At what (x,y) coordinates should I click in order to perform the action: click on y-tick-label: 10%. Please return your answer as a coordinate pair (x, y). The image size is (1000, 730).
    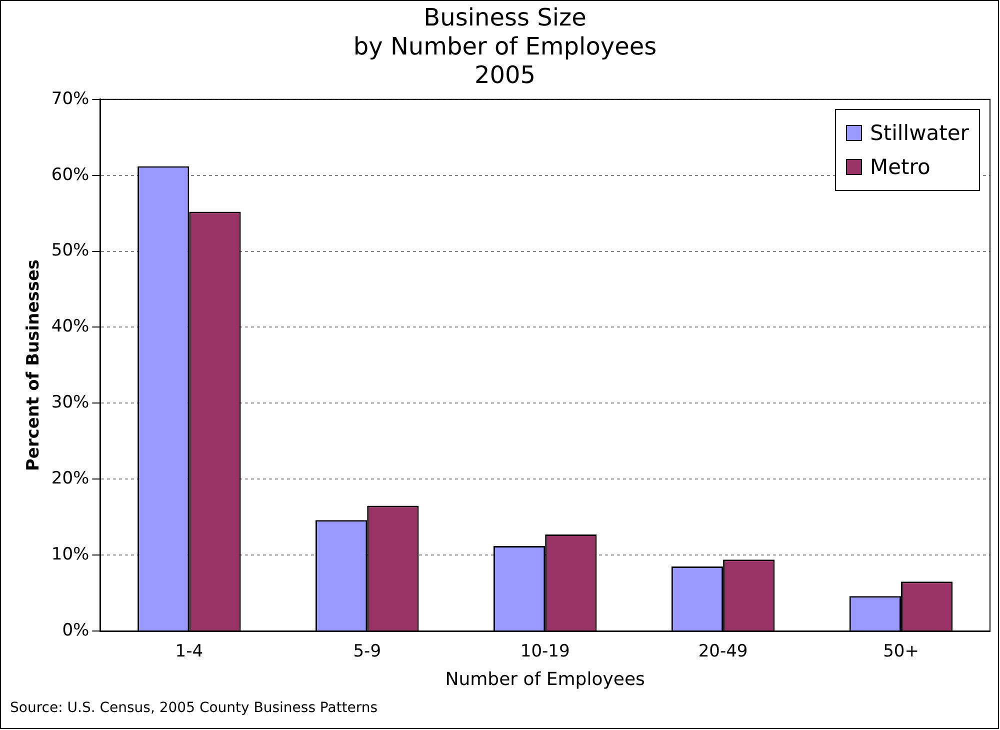
    Looking at the image, I should click on (70, 554).